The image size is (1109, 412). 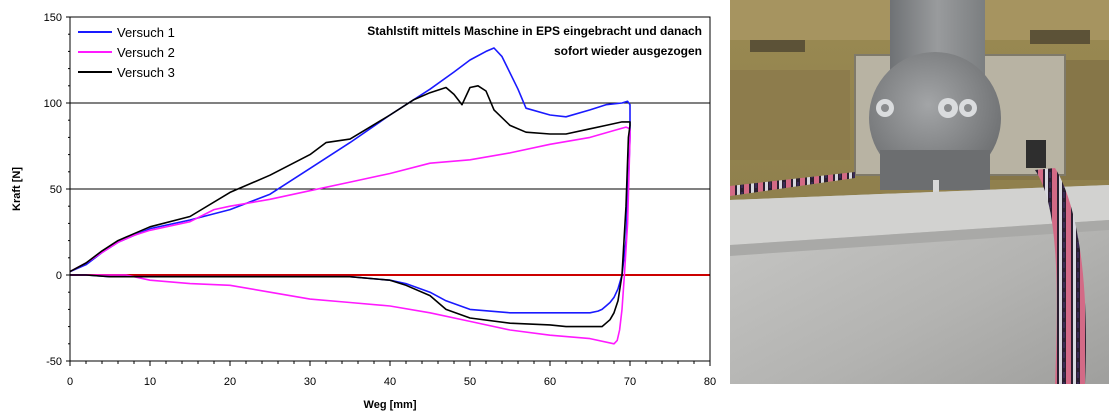 I want to click on x-axis-label: Weg [mm], so click(x=390, y=405).